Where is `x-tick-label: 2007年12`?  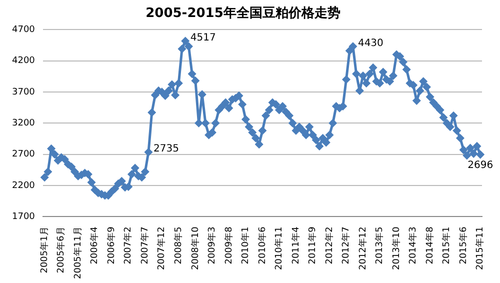
x-tick-label: 2007年12 is located at coordinates (162, 248).